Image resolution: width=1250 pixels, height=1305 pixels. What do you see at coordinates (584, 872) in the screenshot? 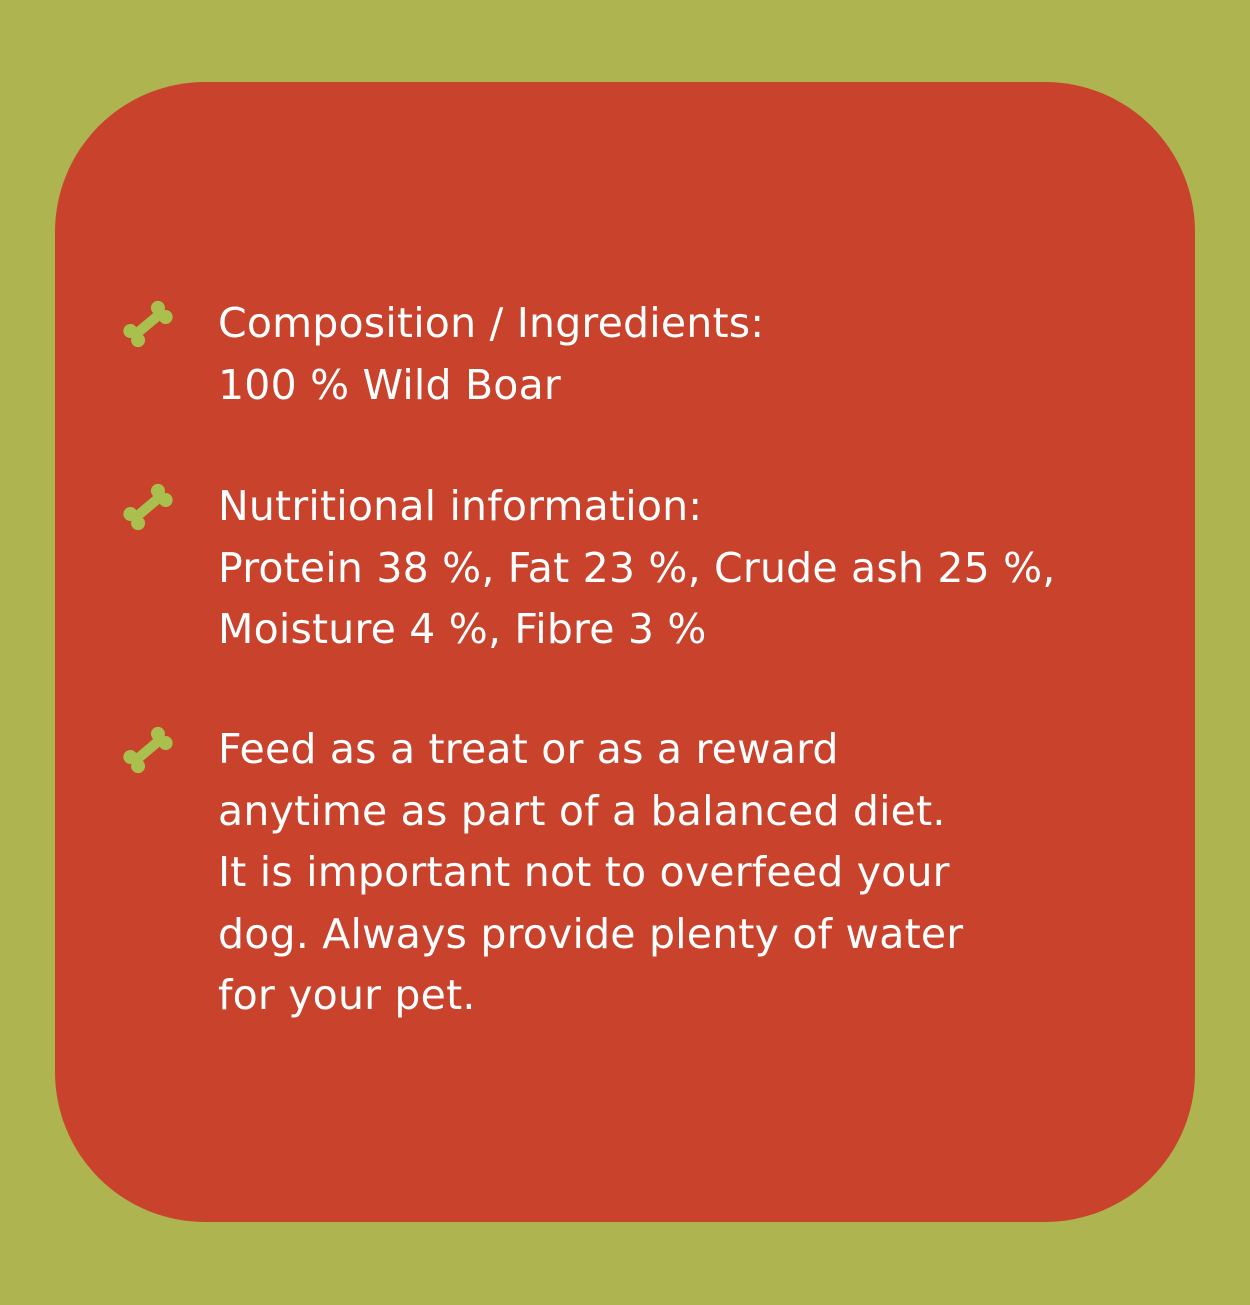
I see `feeding-line: It is important not to overfeed your` at bounding box center [584, 872].